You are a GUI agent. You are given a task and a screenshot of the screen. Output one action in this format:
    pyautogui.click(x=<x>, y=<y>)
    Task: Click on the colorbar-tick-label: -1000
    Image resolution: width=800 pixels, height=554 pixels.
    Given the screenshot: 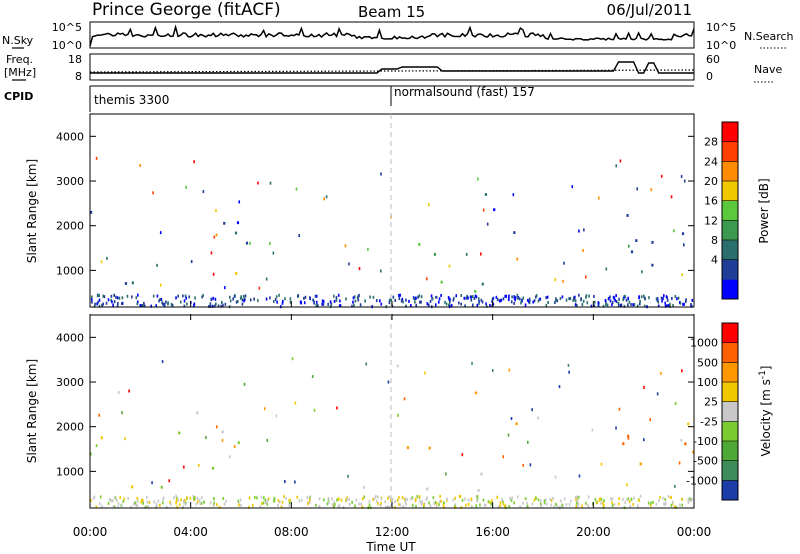 What is the action you would take?
    pyautogui.click(x=702, y=480)
    